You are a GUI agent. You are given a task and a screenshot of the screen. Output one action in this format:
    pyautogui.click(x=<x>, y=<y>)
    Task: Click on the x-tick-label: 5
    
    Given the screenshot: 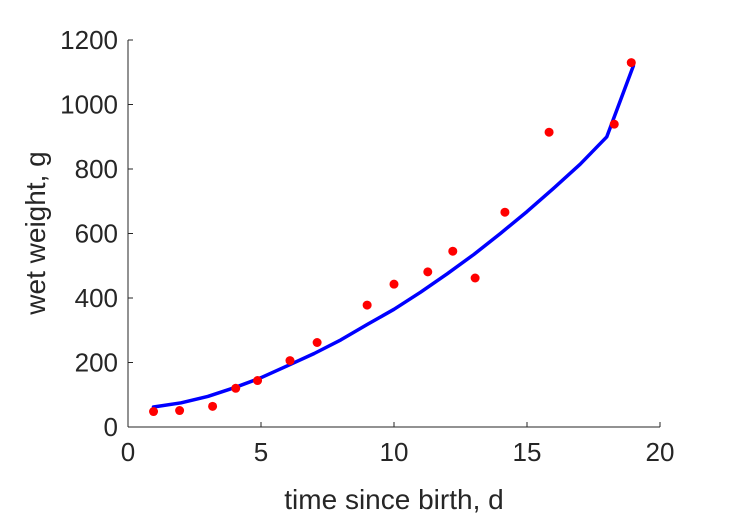 What is the action you would take?
    pyautogui.click(x=261, y=452)
    